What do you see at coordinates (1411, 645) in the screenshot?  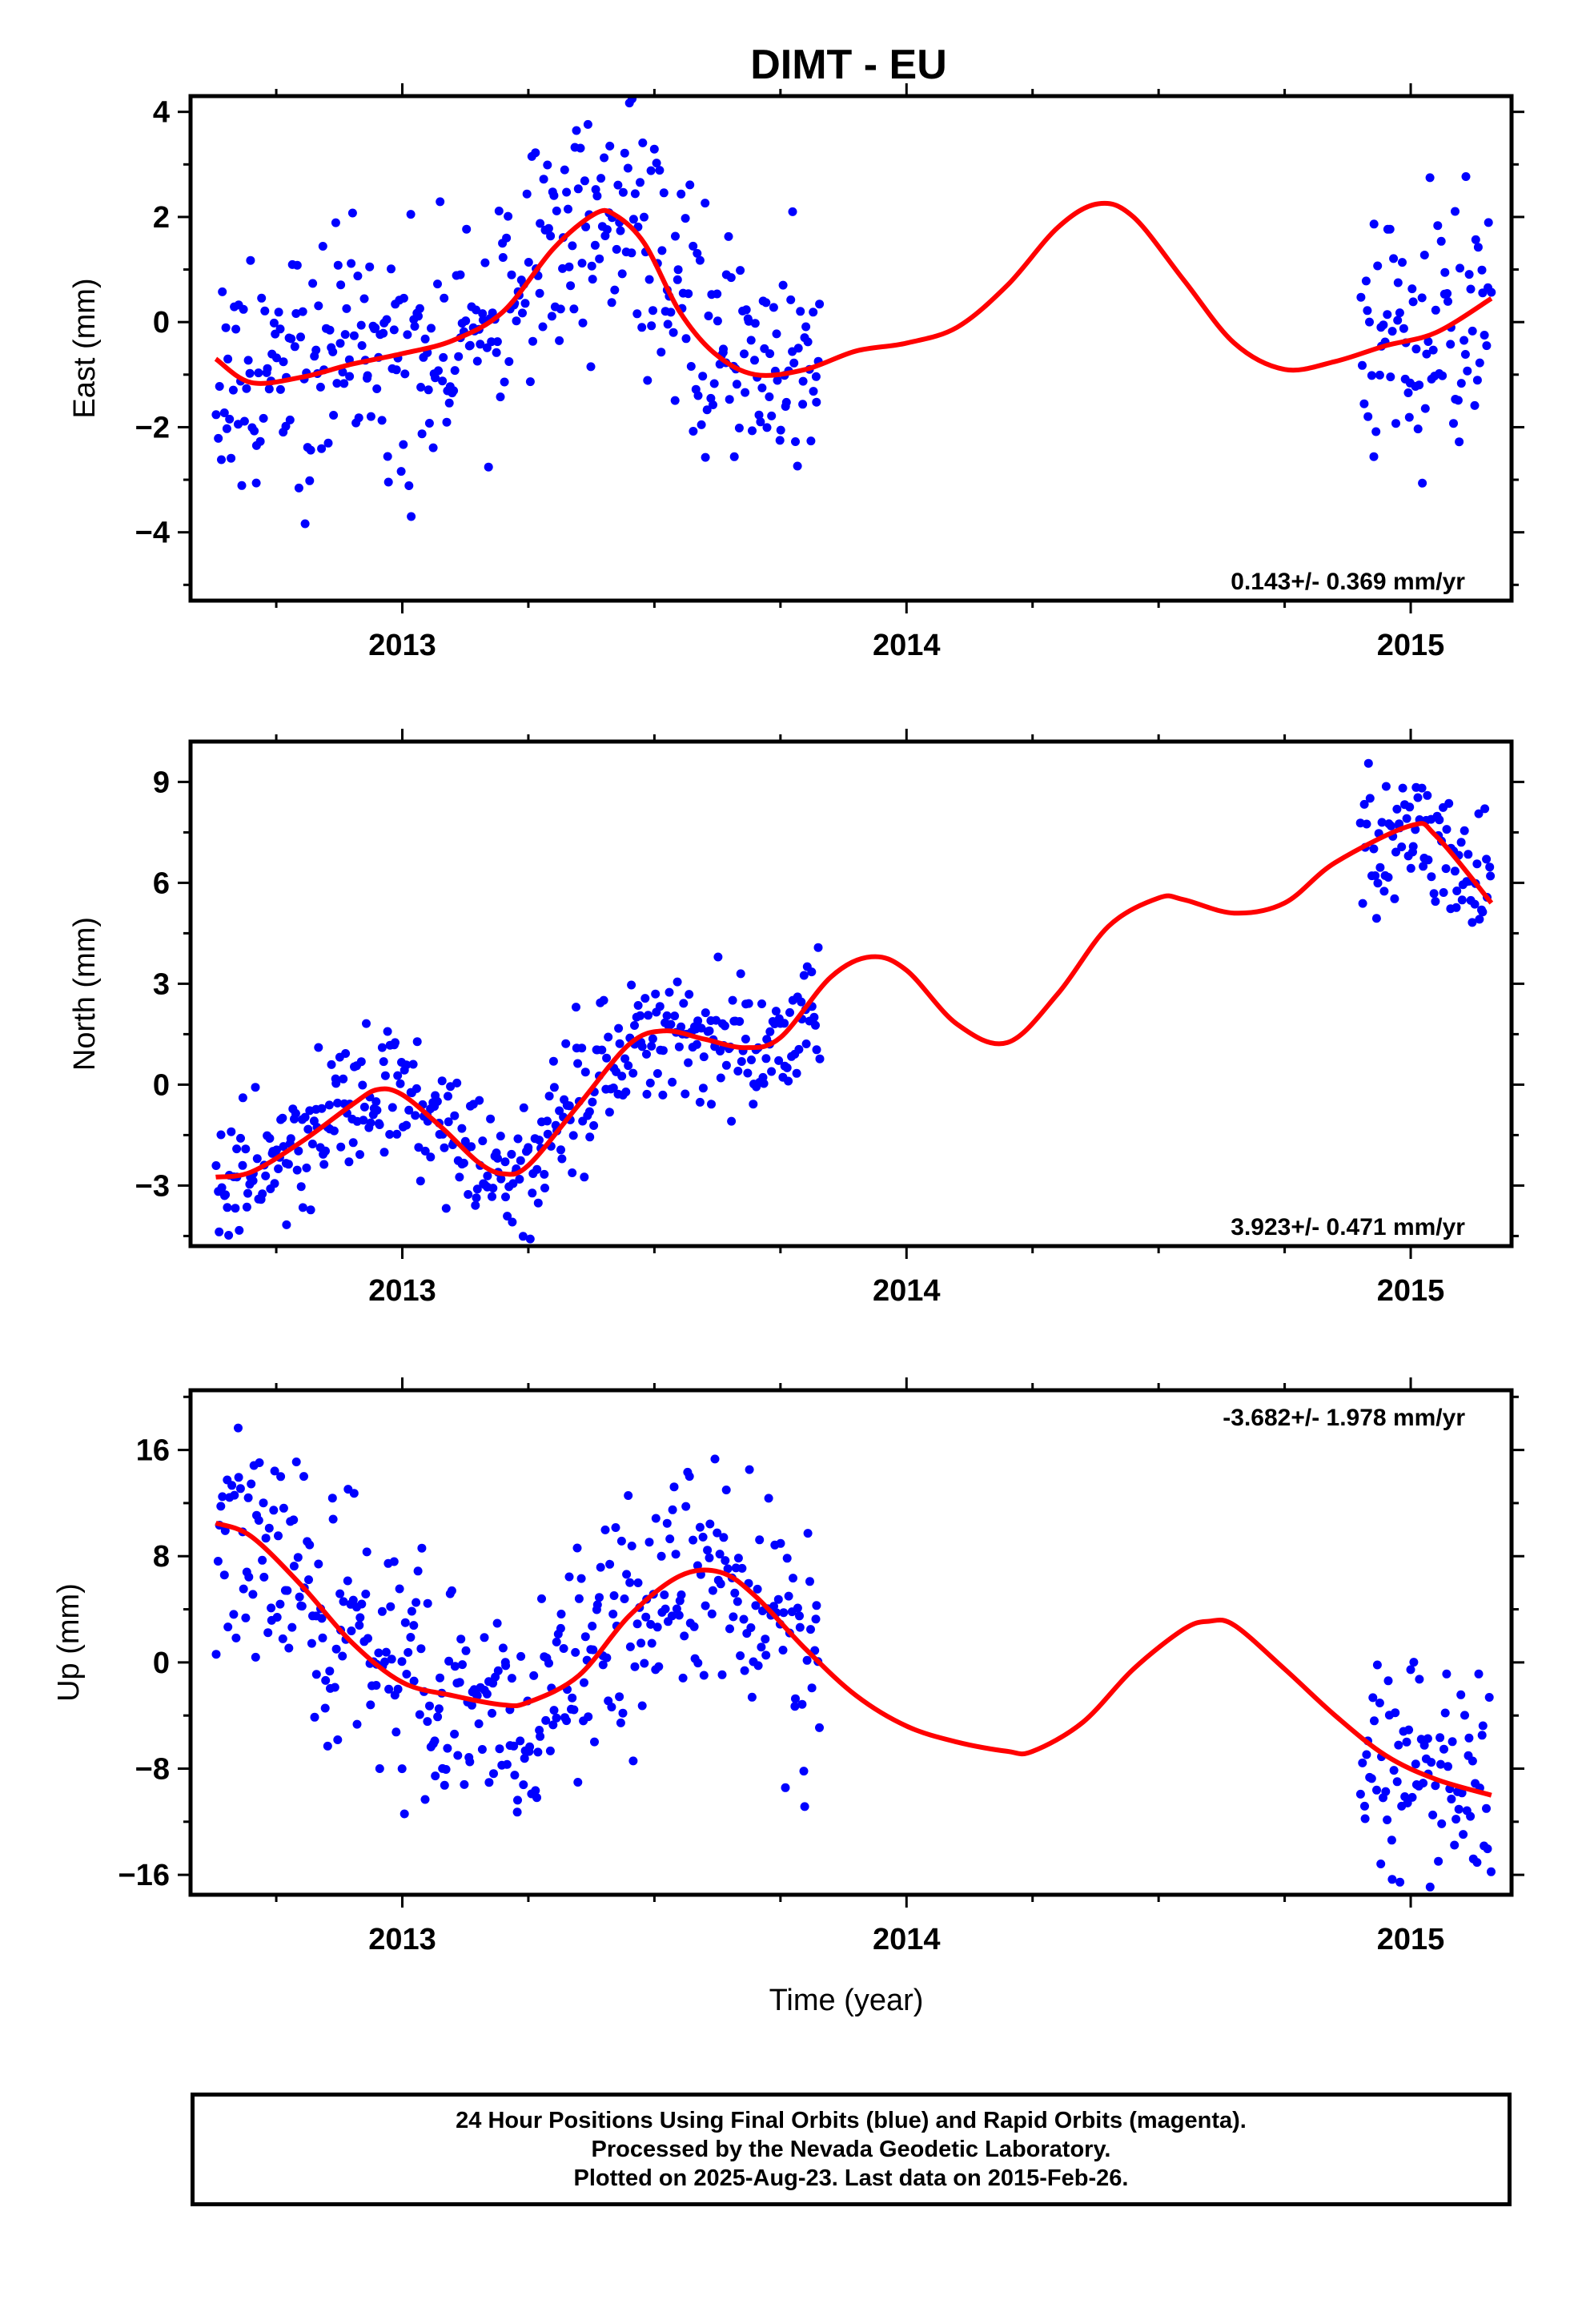 I see `x-tick-label: 2015` at bounding box center [1411, 645].